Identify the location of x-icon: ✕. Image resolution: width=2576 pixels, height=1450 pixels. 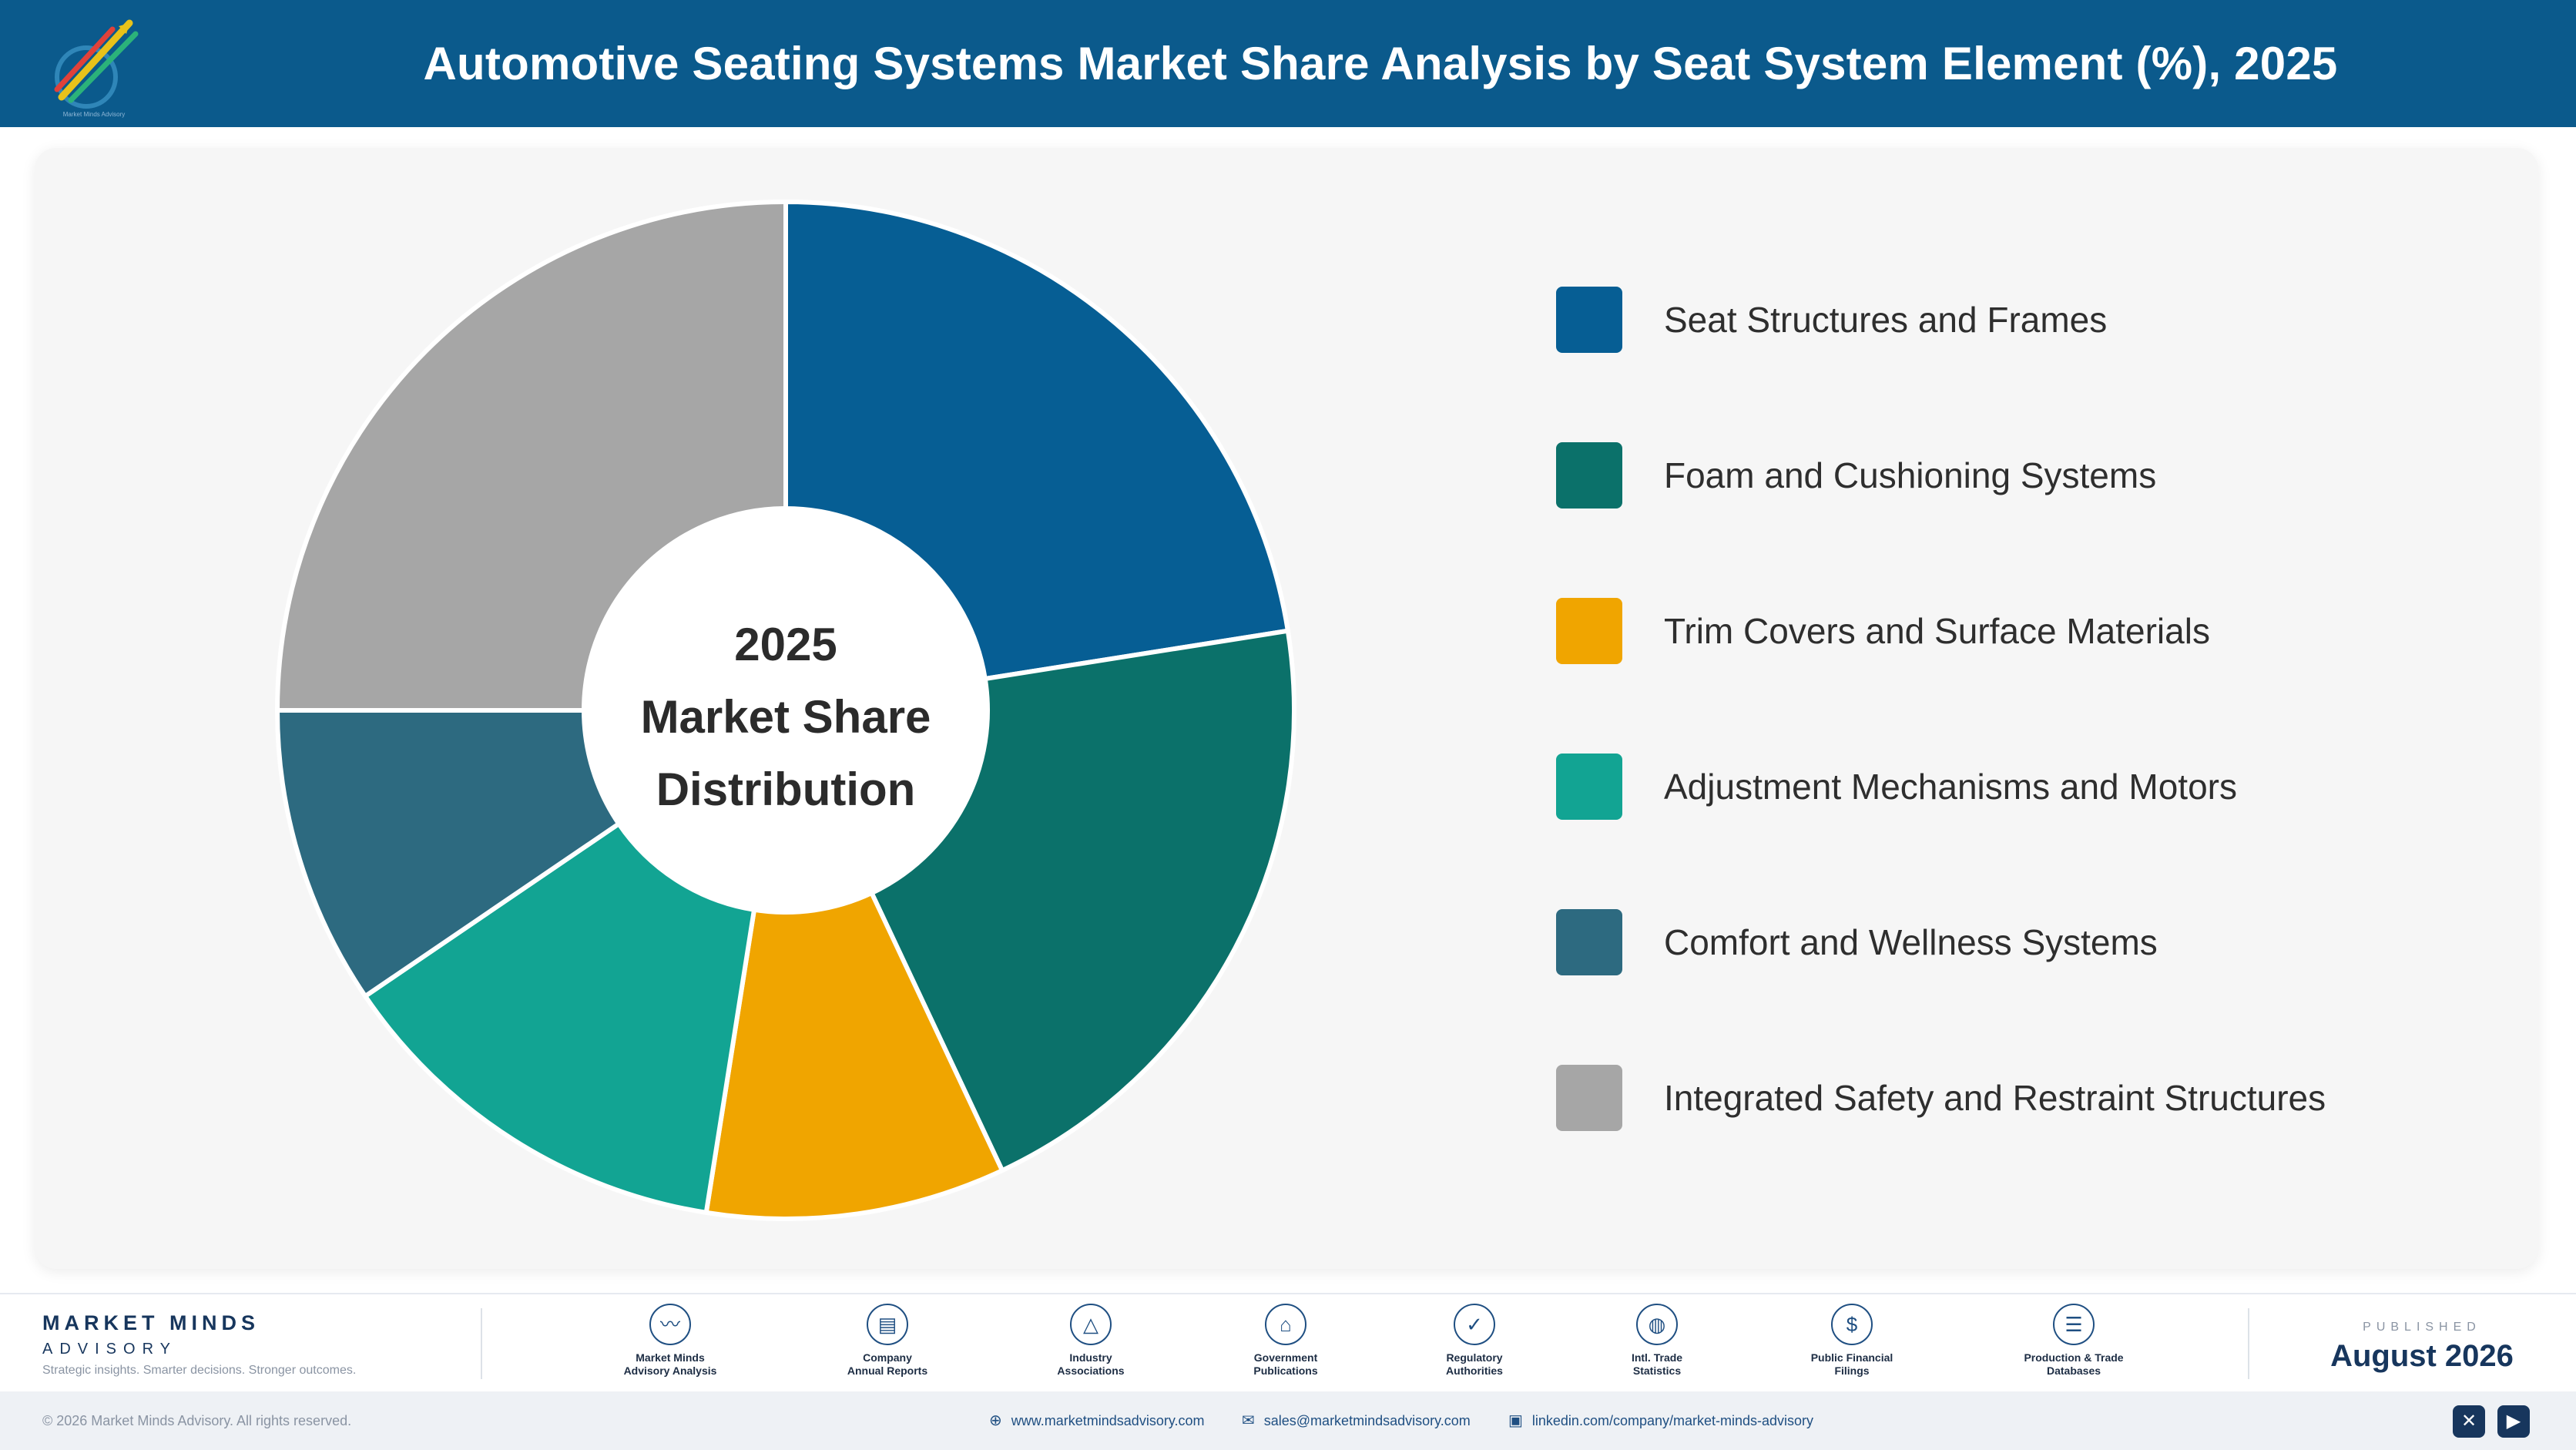
(2468, 1421).